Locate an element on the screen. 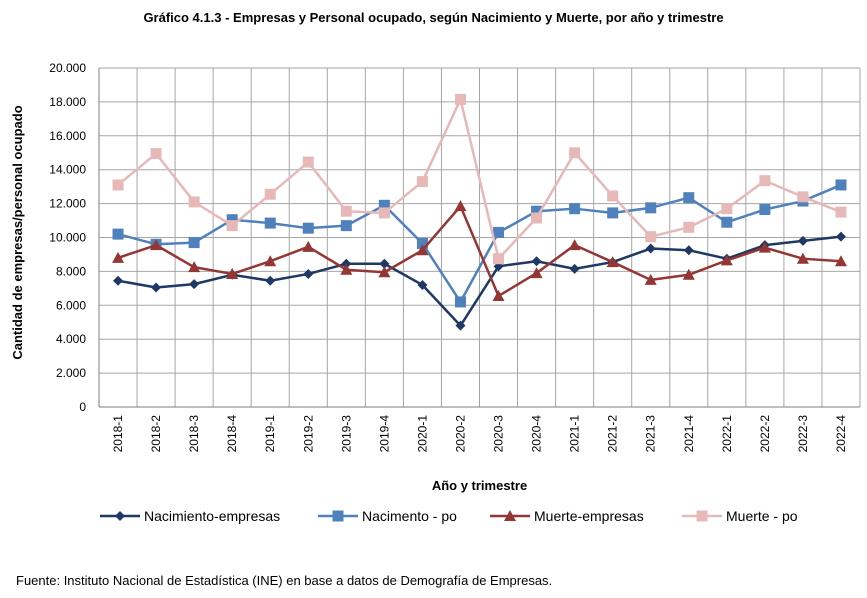 The width and height of the screenshot is (867, 598). y-tick-label: 2.000 is located at coordinates (71, 373).